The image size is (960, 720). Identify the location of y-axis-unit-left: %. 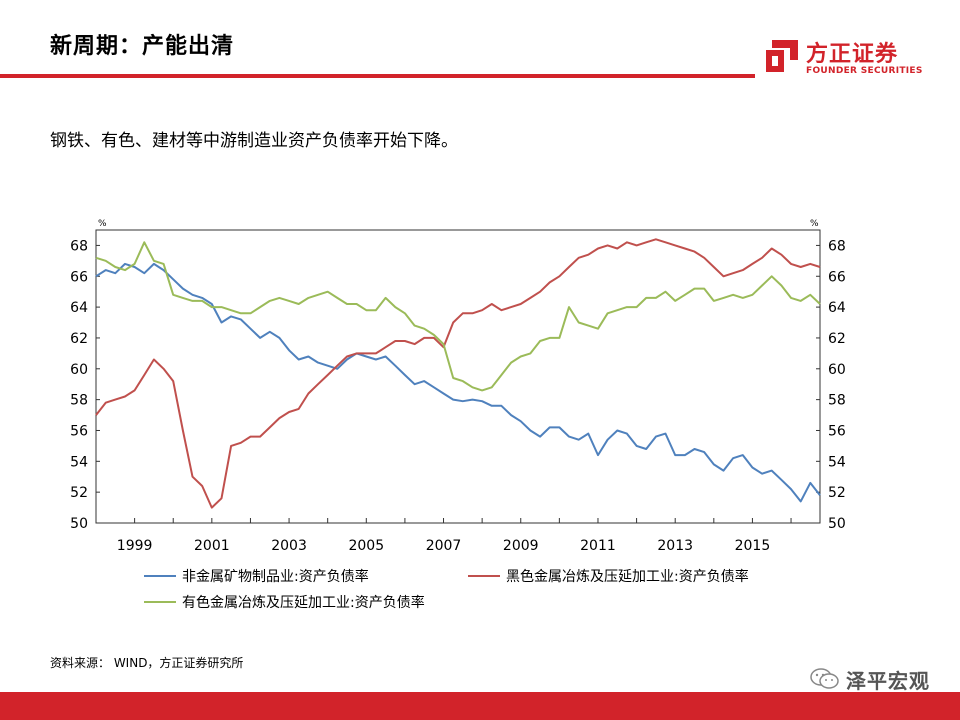
(102, 224).